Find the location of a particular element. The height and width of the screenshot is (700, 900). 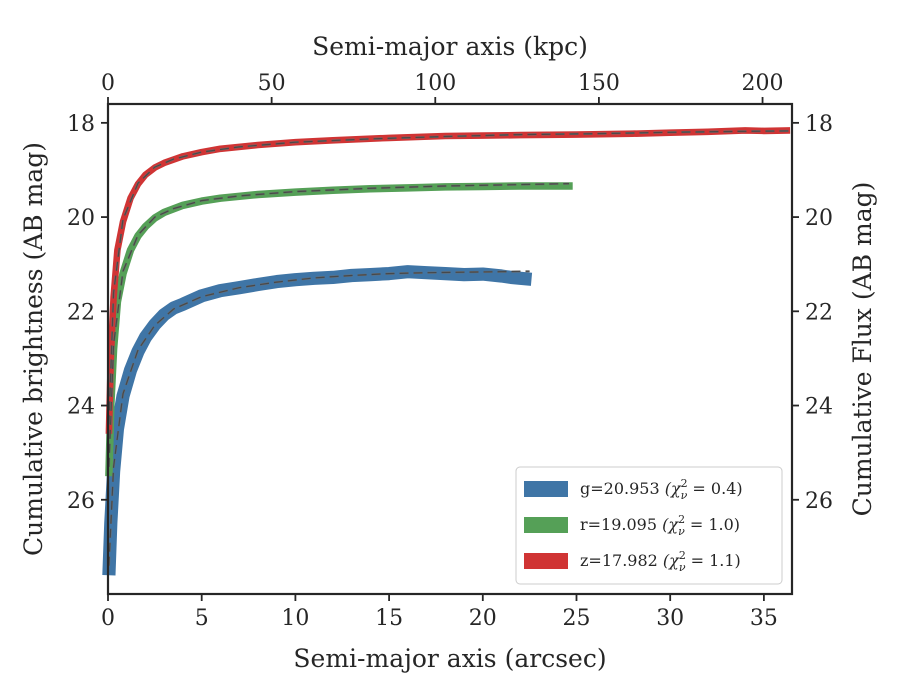

y-tick-label-3: 24 is located at coordinates (81, 407).